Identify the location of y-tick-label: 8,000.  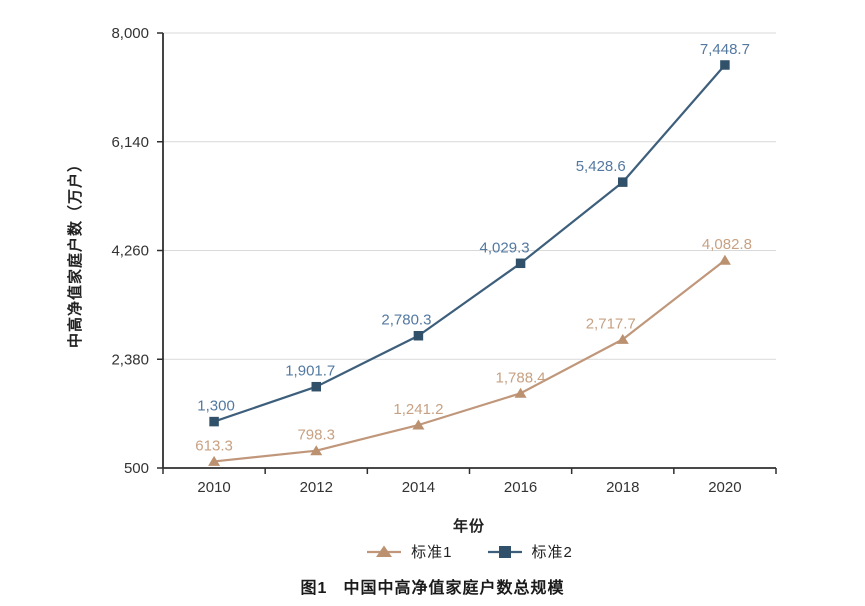
(130, 33).